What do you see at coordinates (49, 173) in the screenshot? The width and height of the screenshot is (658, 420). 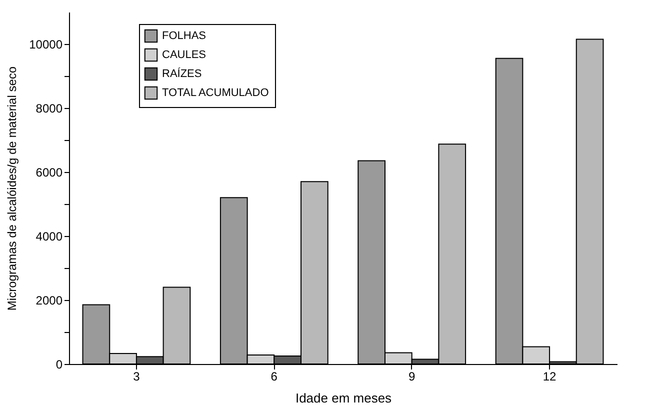 I see `y-tick-label: 6000` at bounding box center [49, 173].